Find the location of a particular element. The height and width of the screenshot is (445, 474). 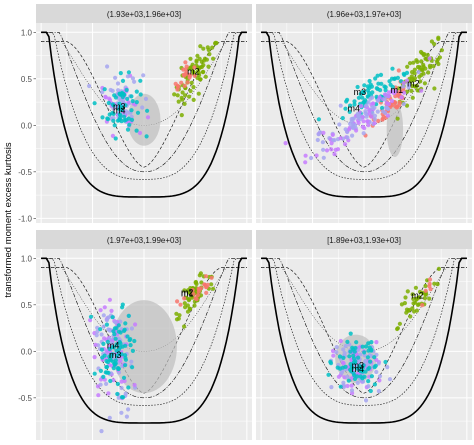

facet-strip-label: (1.96e+03,1.97e+03] is located at coordinates (364, 14).